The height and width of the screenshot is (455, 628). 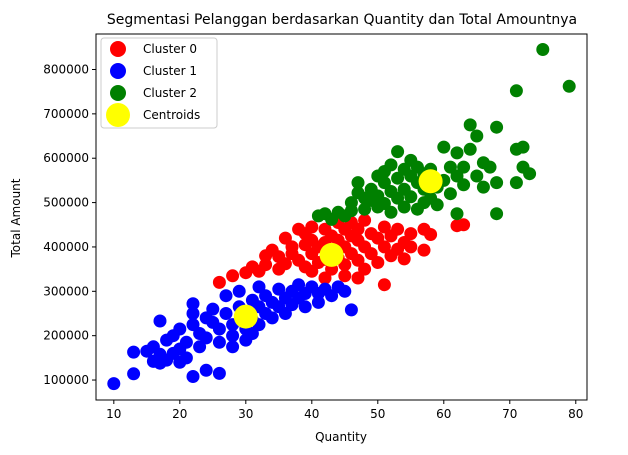 What do you see at coordinates (113, 414) in the screenshot?
I see `x-tick-label: 10` at bounding box center [113, 414].